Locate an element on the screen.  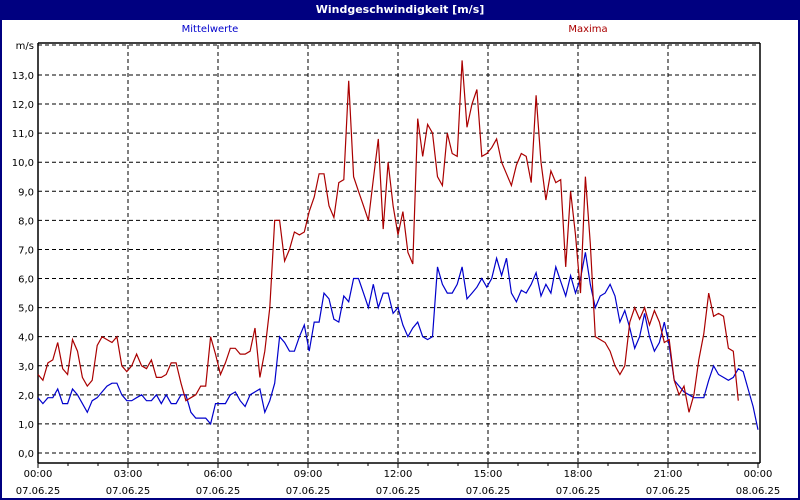
x-tick-date: 08.06.25 is located at coordinates (758, 491).